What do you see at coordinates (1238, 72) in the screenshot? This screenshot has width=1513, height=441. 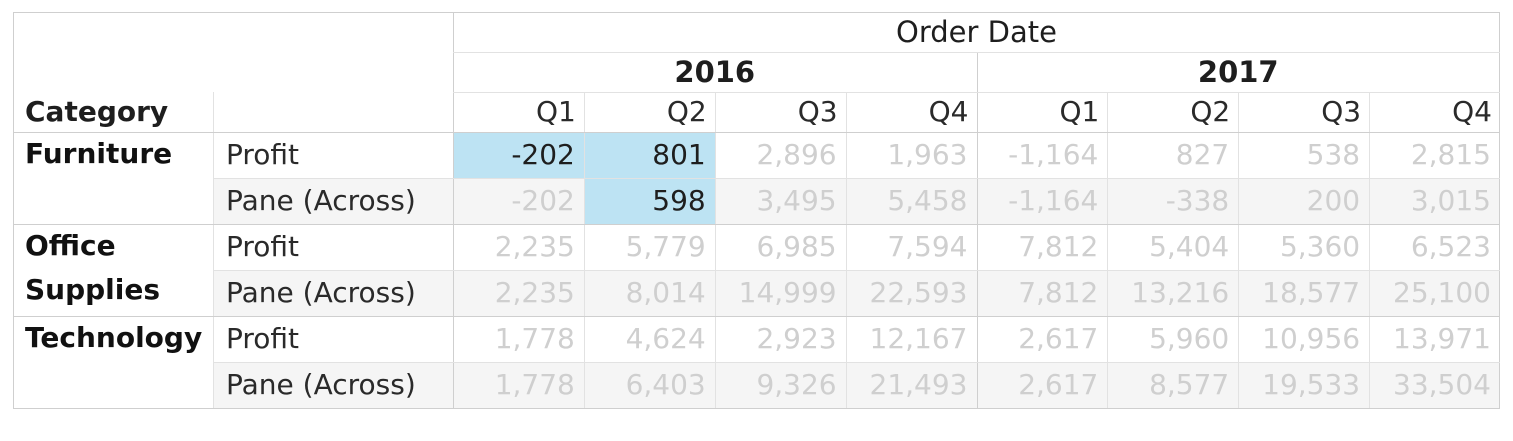 I see `year-header: 2017` at bounding box center [1238, 72].